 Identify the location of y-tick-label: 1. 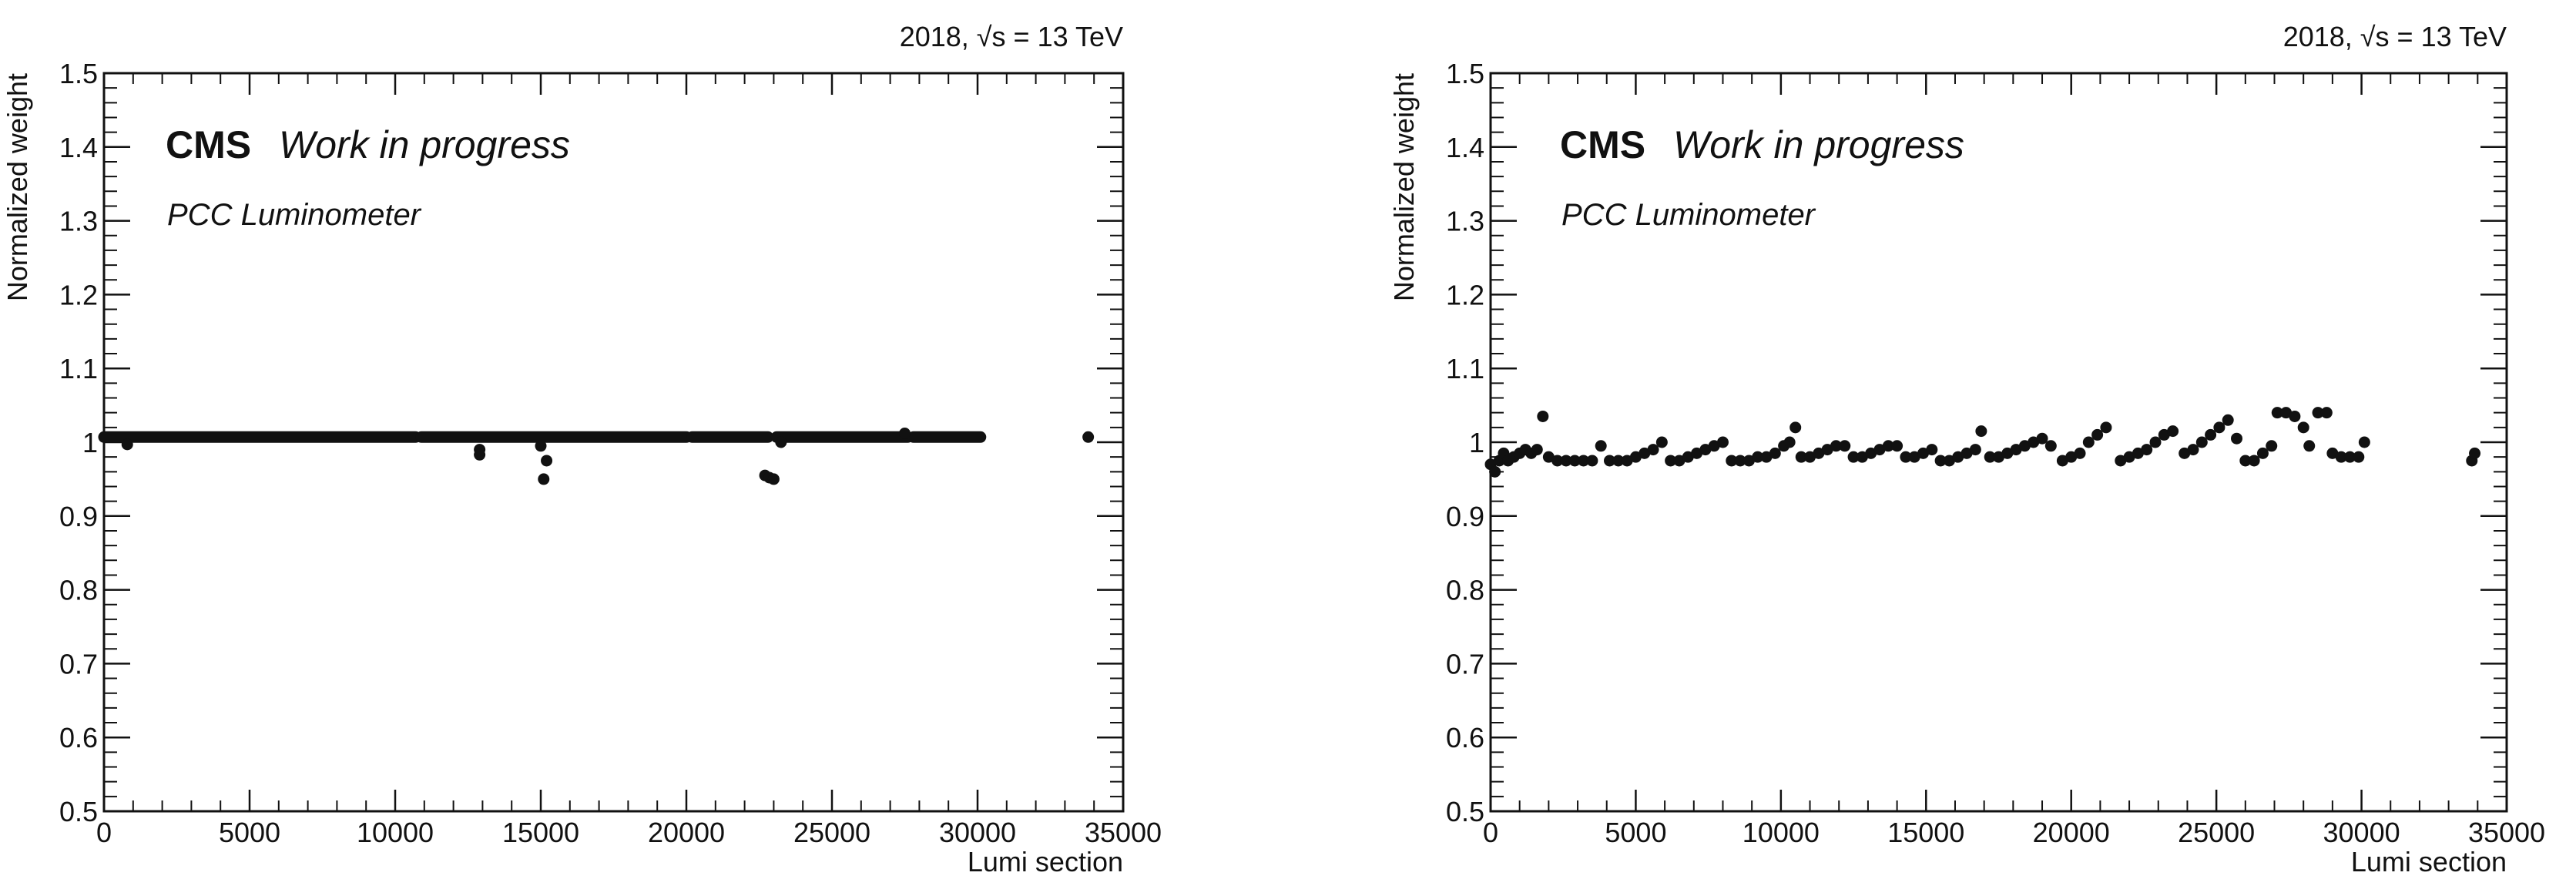
(1476, 442).